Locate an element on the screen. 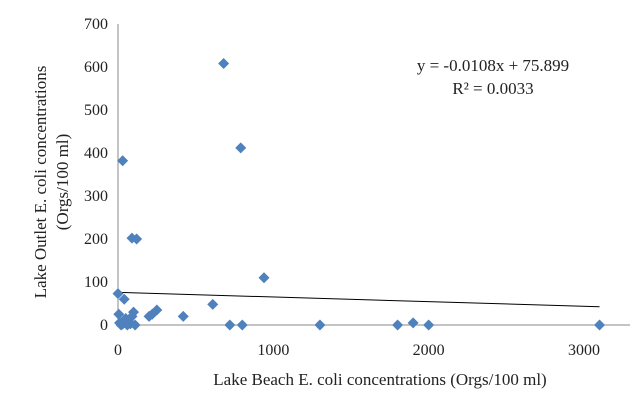 The width and height of the screenshot is (636, 394). x-tick-label: 1000 is located at coordinates (273, 350).